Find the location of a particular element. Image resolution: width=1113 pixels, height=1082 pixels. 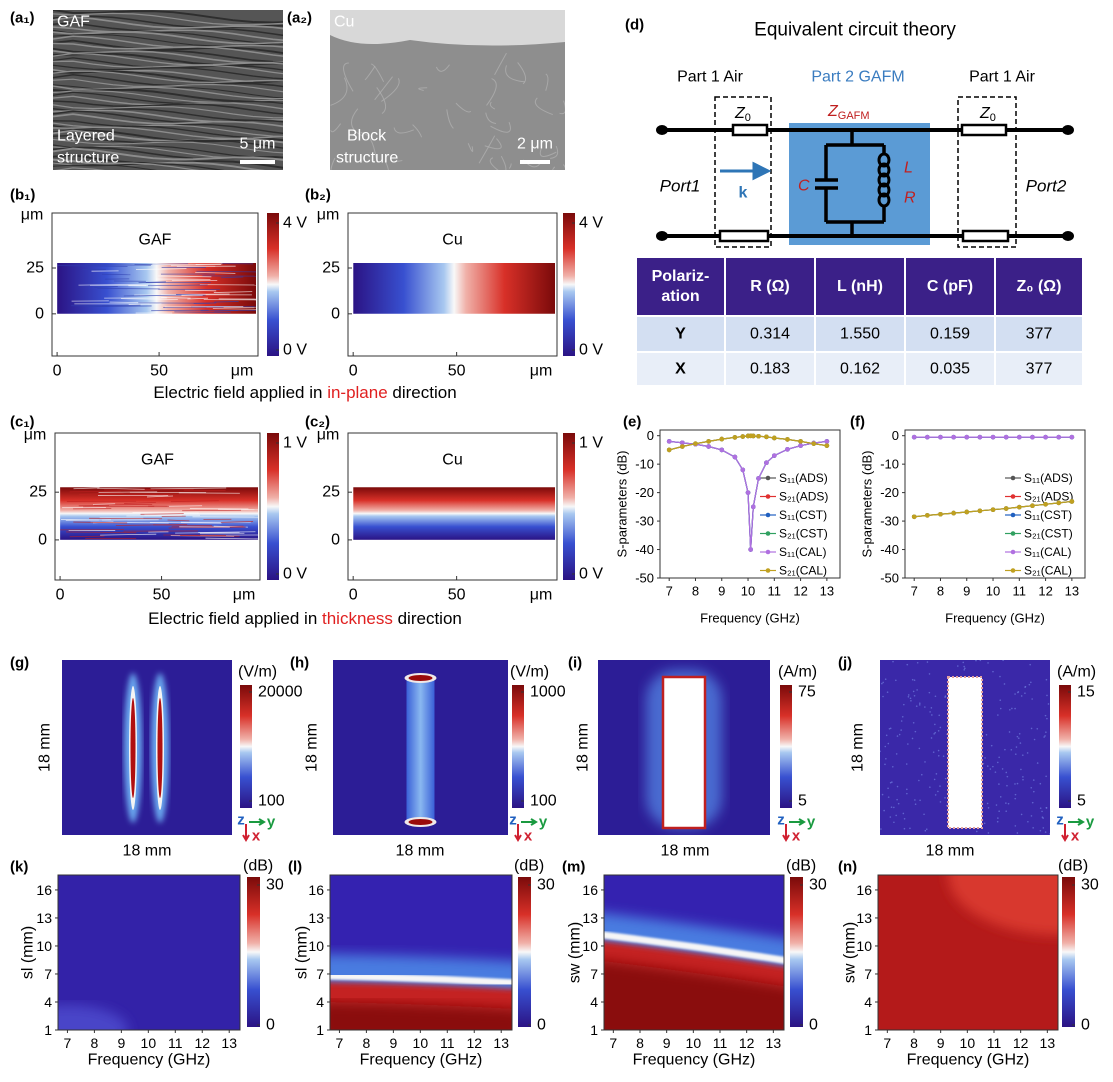

table-cell-text: 1.550 is located at coordinates (860, 334).